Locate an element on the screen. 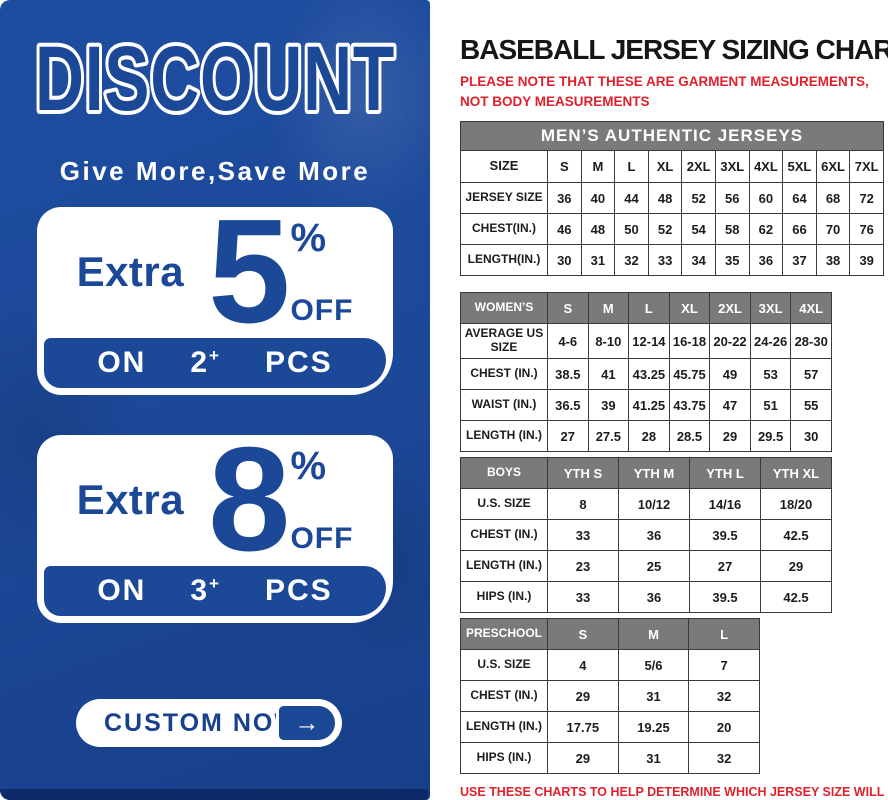 This screenshot has height=800, width=888. offer-percent-value: 8 is located at coordinates (249, 500).